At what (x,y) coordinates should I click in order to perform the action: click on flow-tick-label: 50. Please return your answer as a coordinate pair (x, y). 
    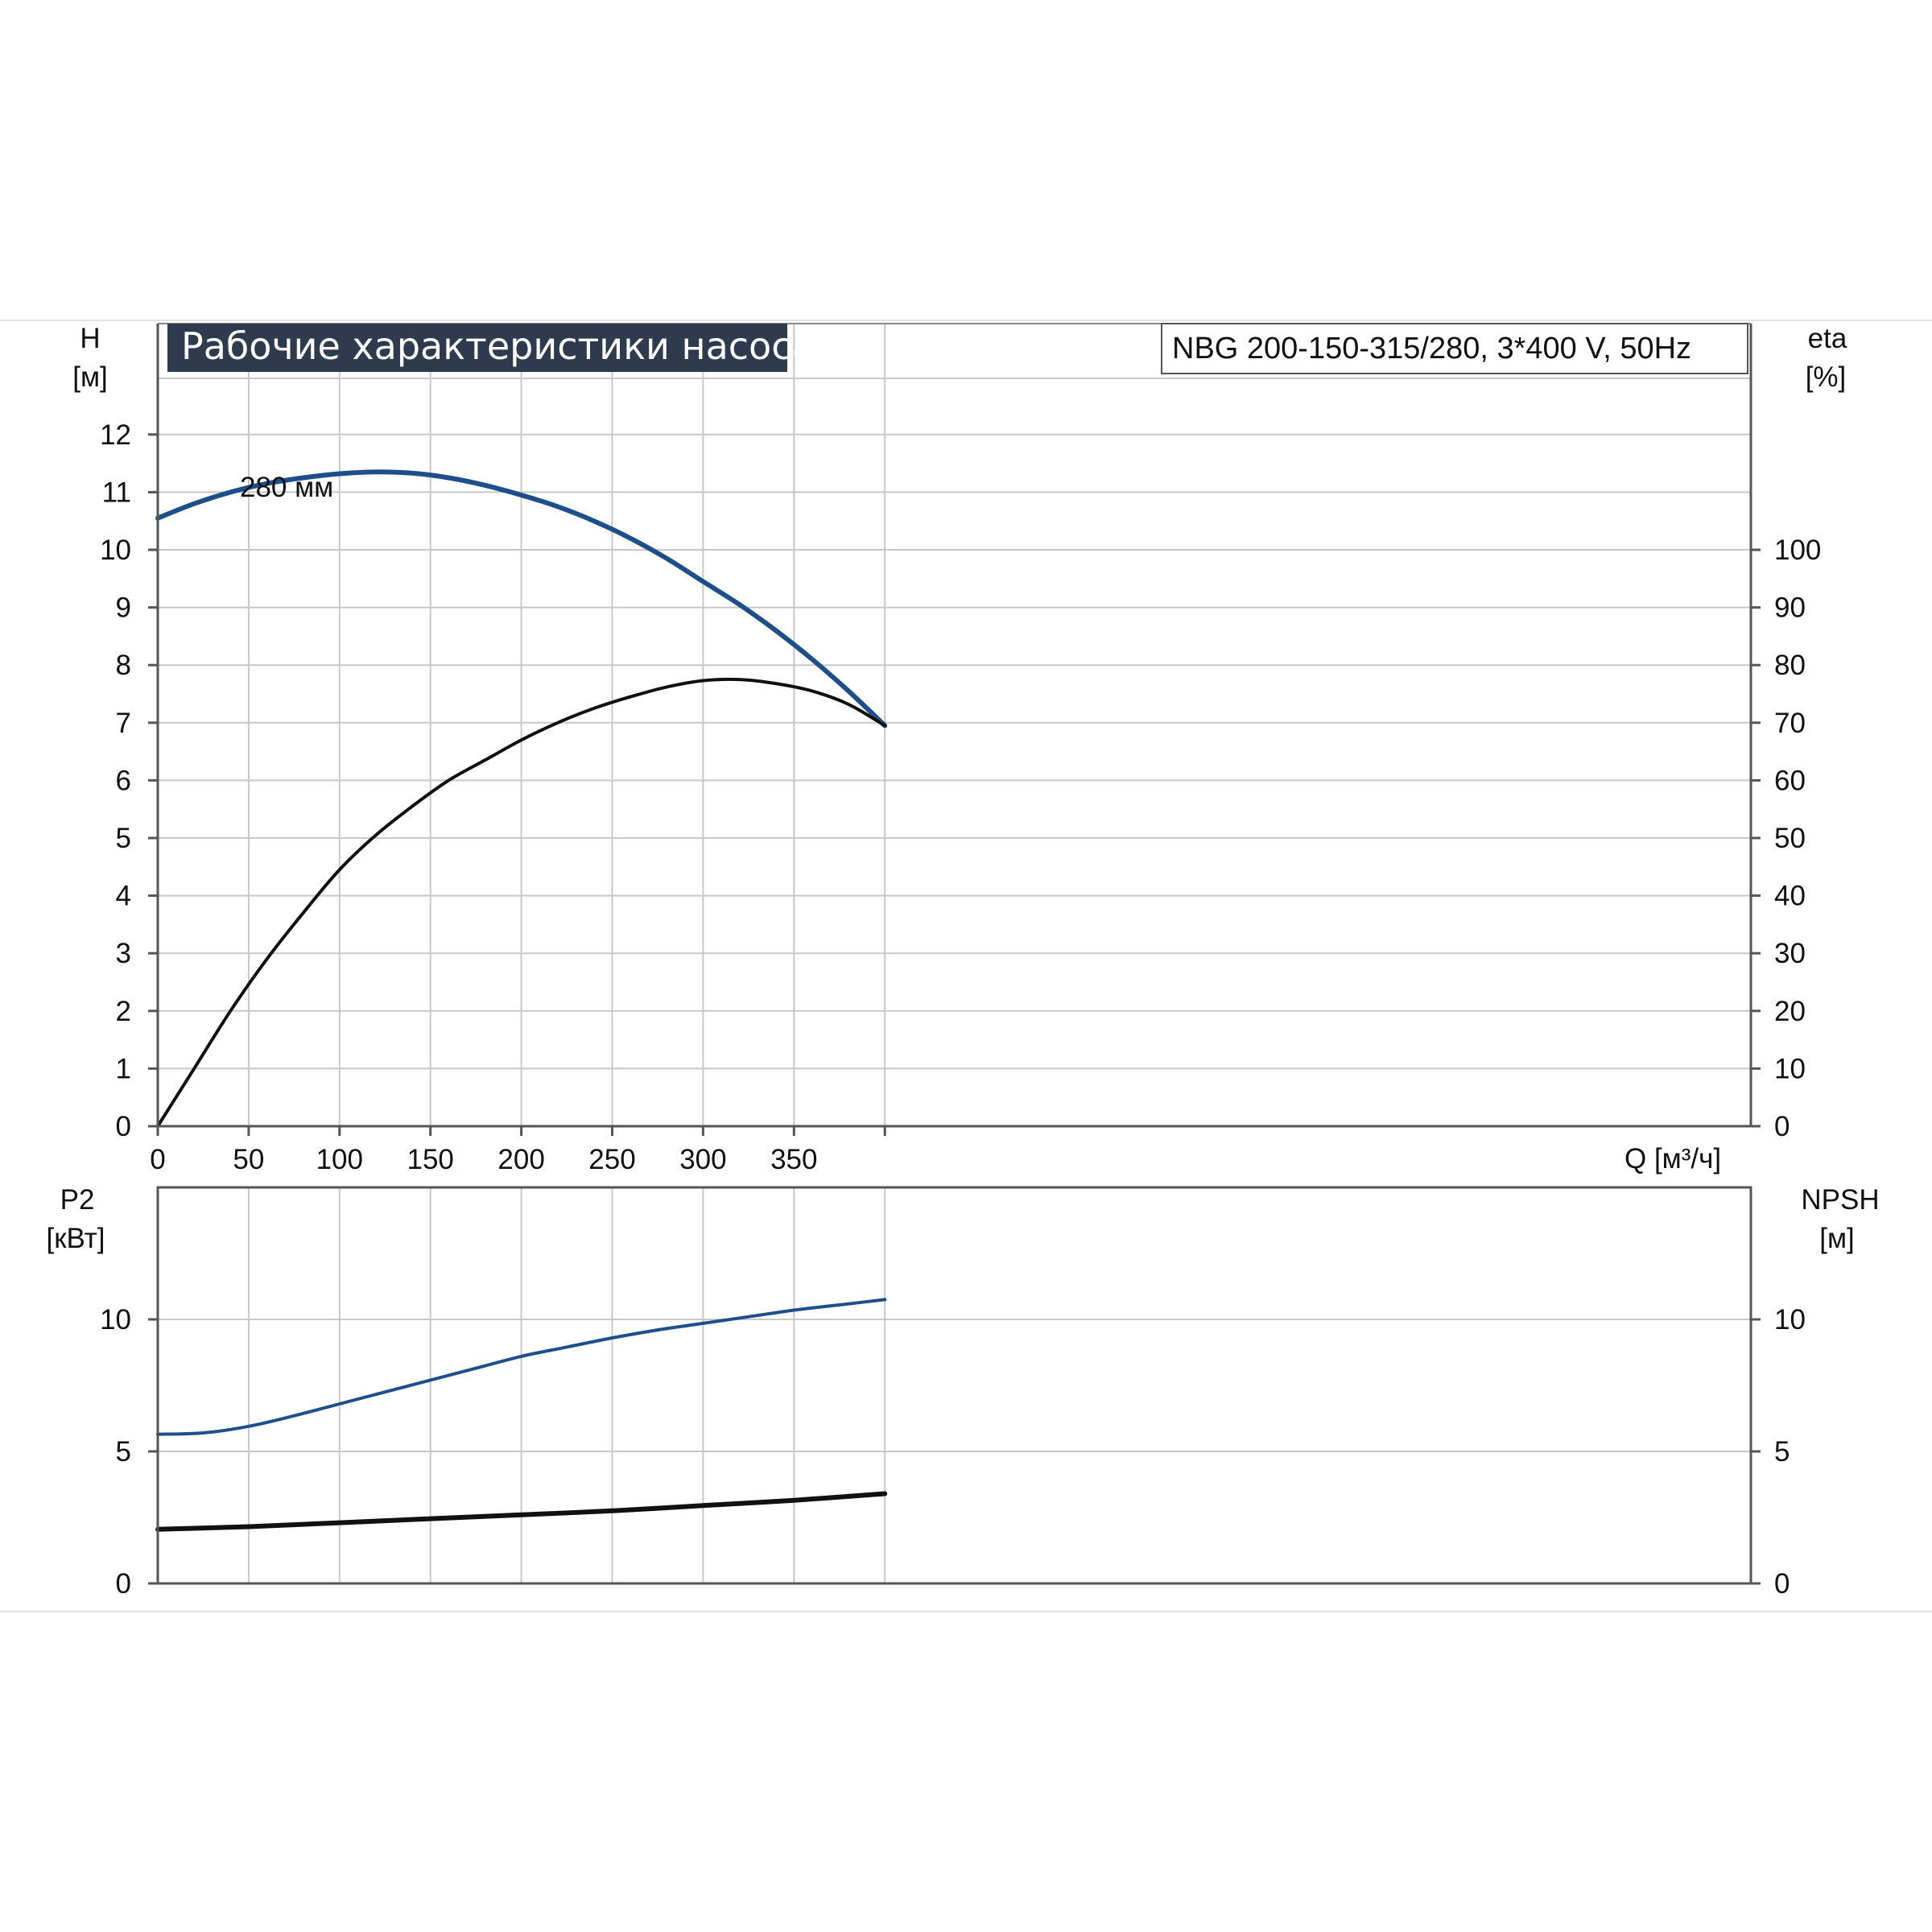
    Looking at the image, I should click on (248, 1159).